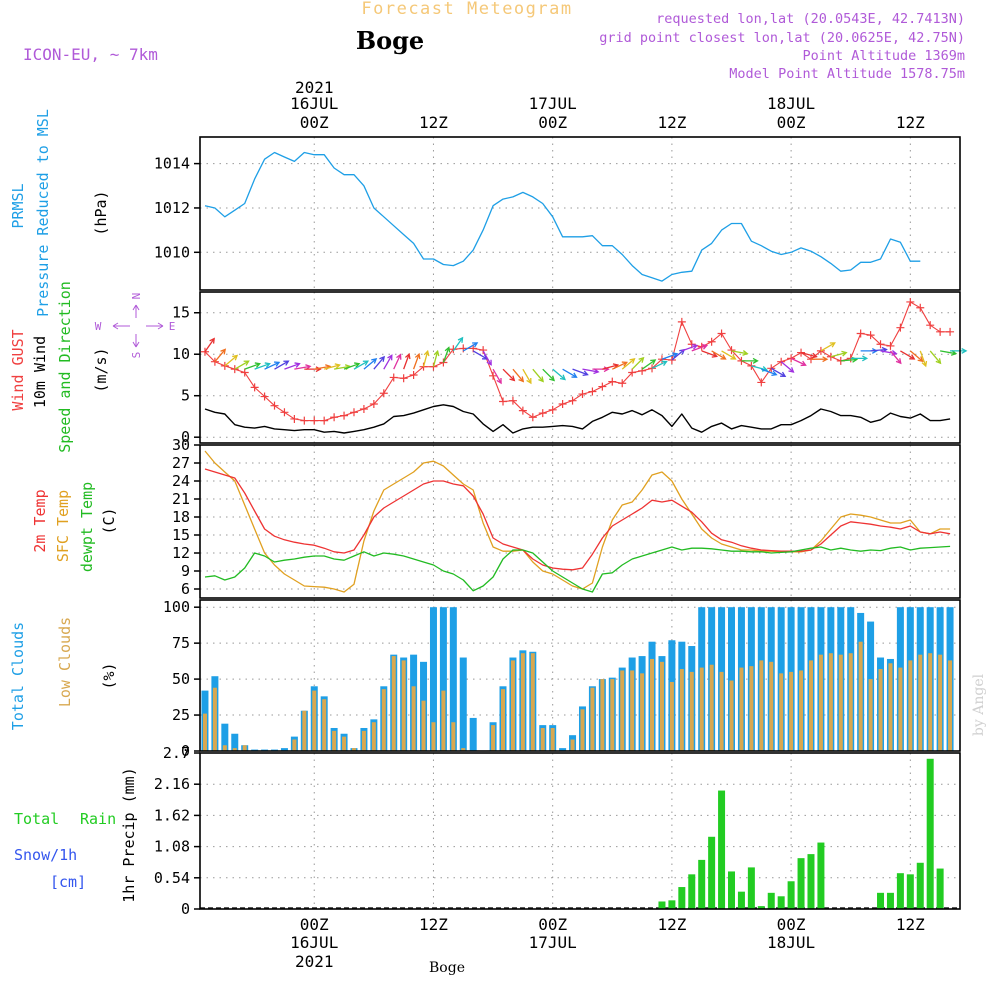  Describe the element at coordinates (580, 675) in the screenshot. I see `clouds-frame` at that location.